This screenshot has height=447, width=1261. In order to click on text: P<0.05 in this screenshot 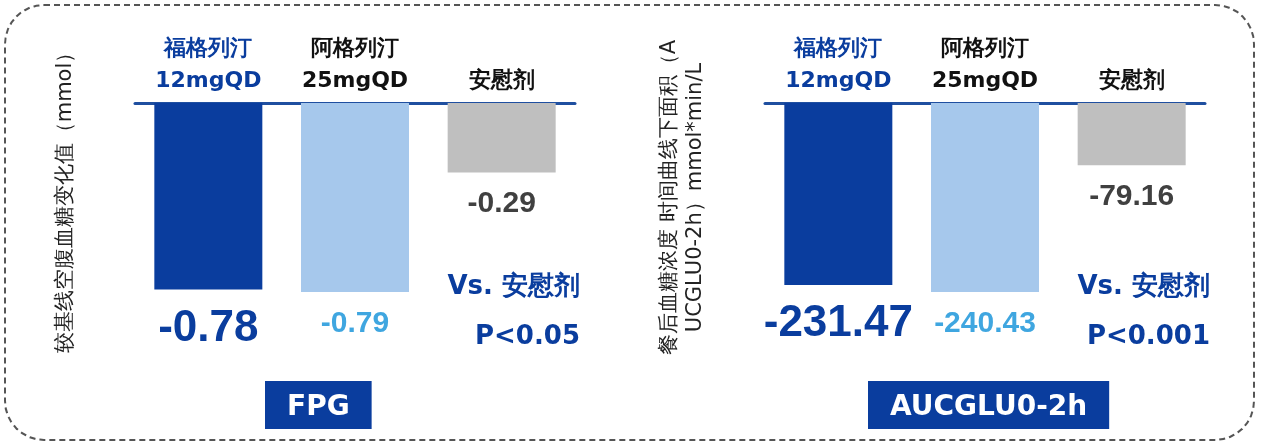, I will do `click(528, 335)`.